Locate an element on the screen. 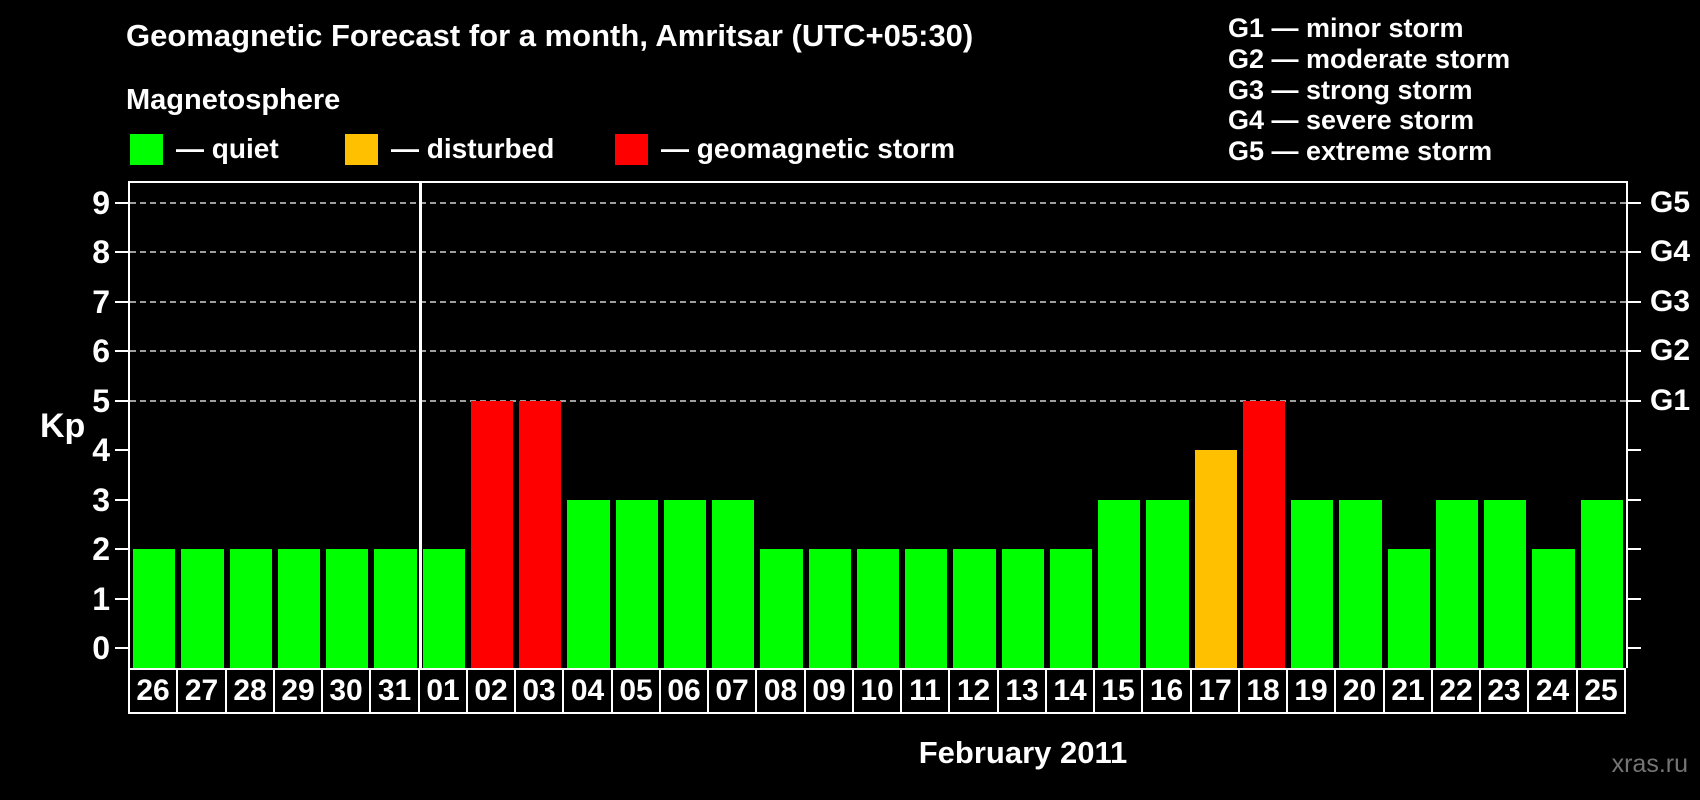  y-tick-label: 2 is located at coordinates (101, 549).